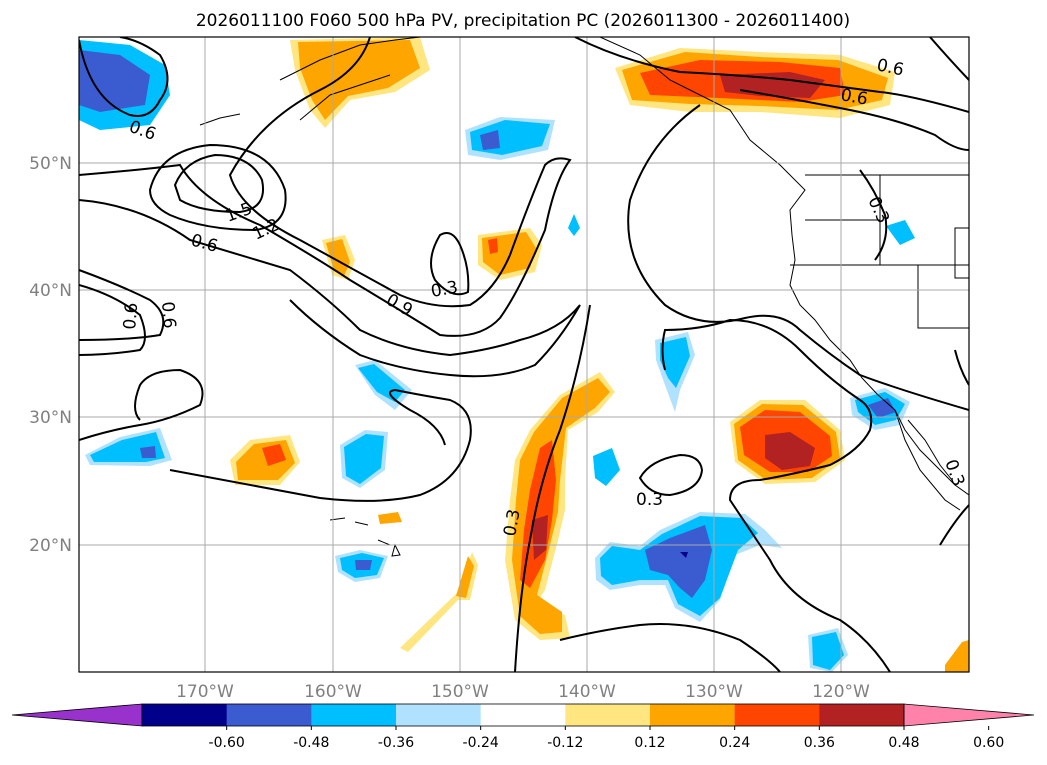 Image resolution: width=1047 pixels, height=765 pixels. What do you see at coordinates (50, 291) in the screenshot?
I see `lat-label: 40°N` at bounding box center [50, 291].